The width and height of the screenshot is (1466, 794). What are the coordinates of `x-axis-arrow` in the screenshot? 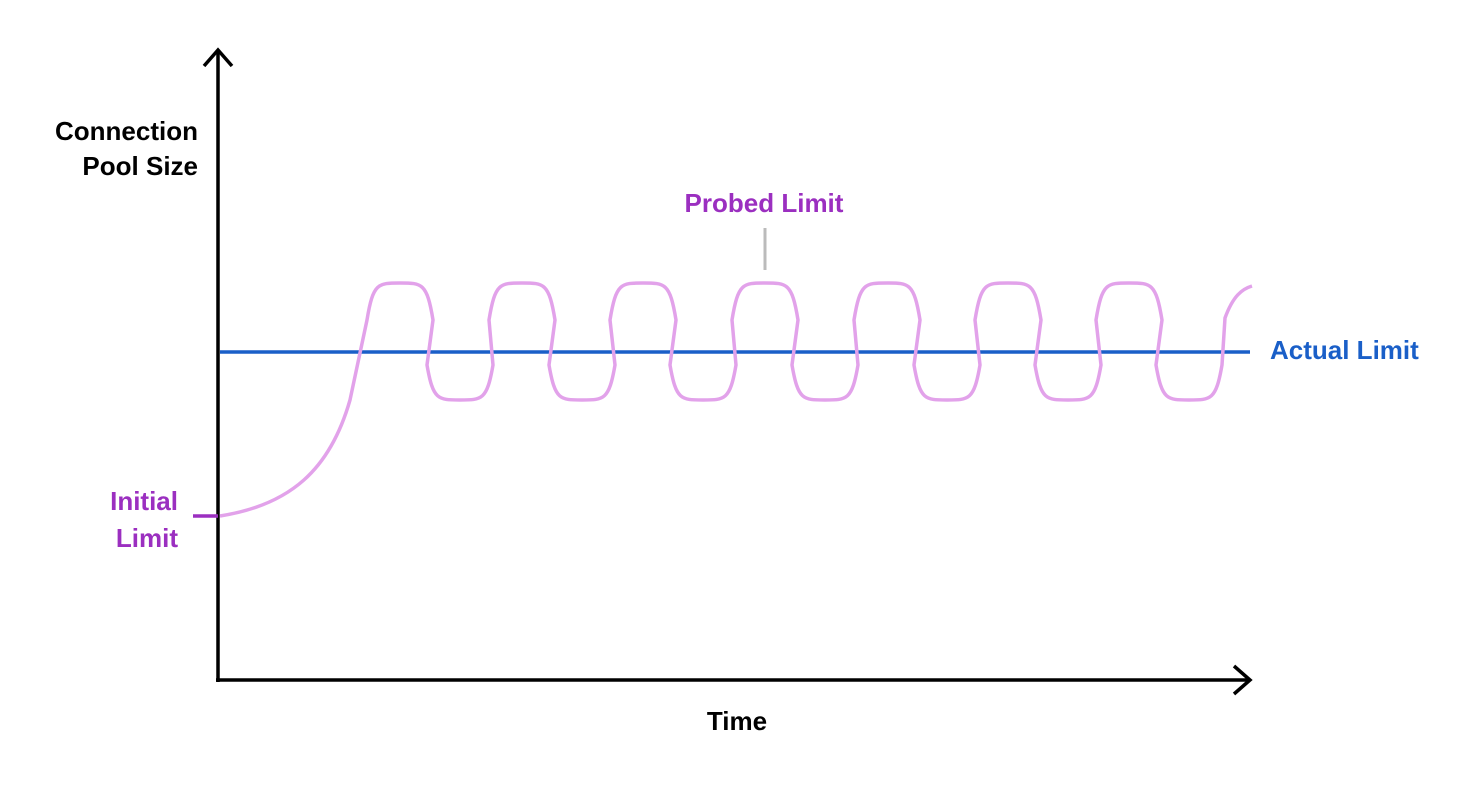 It's located at (1242, 680).